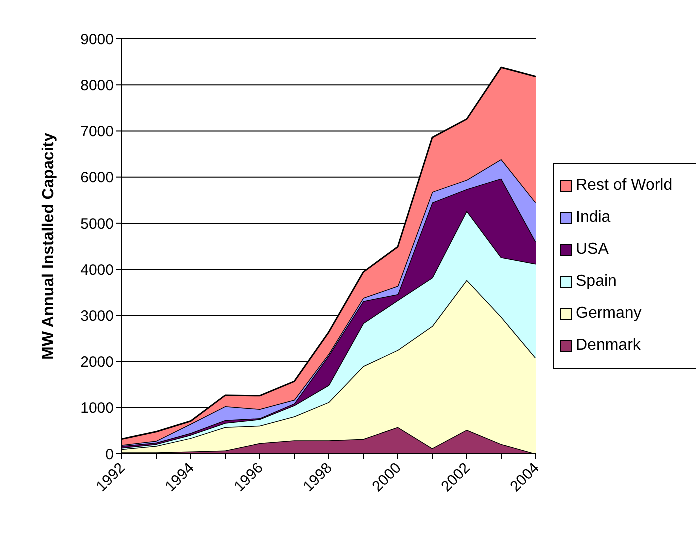 The width and height of the screenshot is (696, 535). I want to click on y-axis-title: MW Annual Installed Capacity, so click(49, 246).